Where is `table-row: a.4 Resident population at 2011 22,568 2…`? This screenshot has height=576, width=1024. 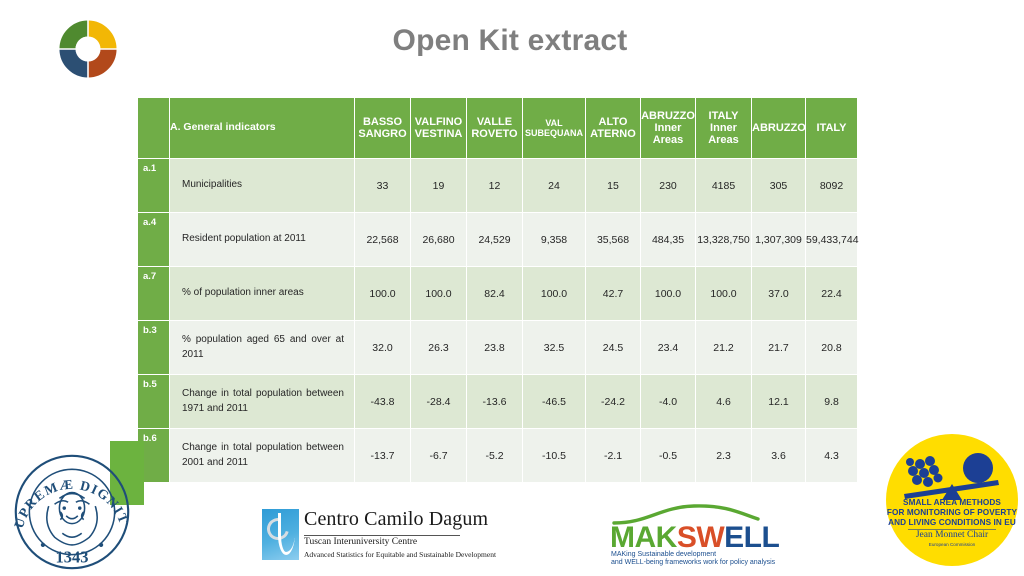 table-row: a.4 Resident population at 2011 22,568 2… is located at coordinates (498, 239).